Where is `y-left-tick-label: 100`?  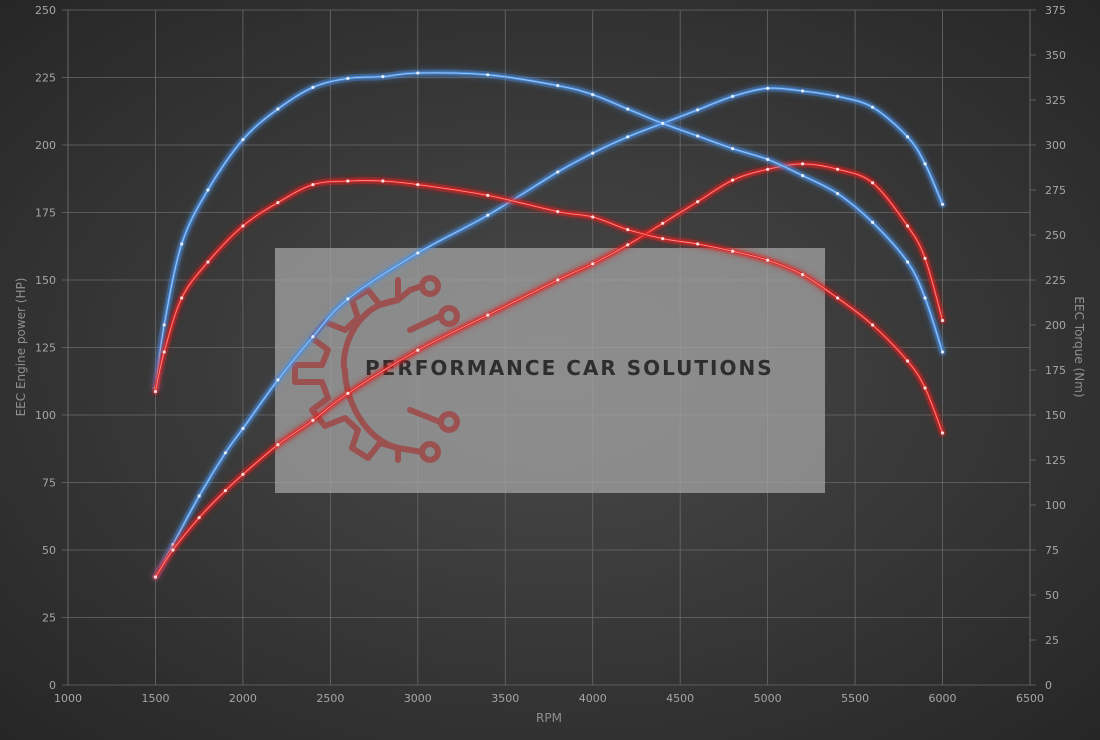
y-left-tick-label: 100 is located at coordinates (45, 415).